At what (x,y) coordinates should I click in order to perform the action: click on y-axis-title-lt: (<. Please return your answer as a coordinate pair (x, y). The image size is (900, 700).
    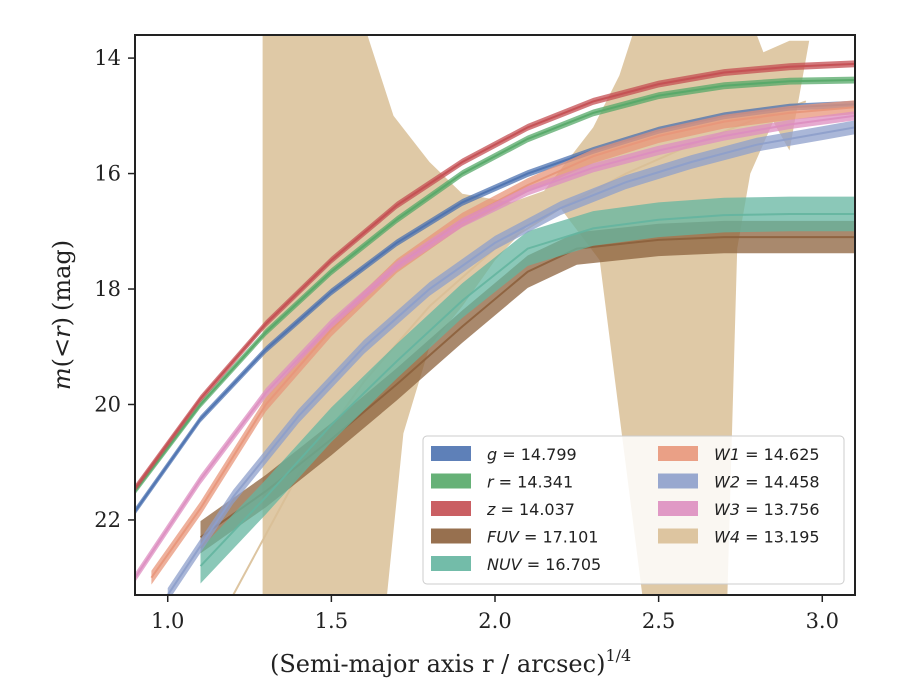
    Looking at the image, I should click on (62, 352).